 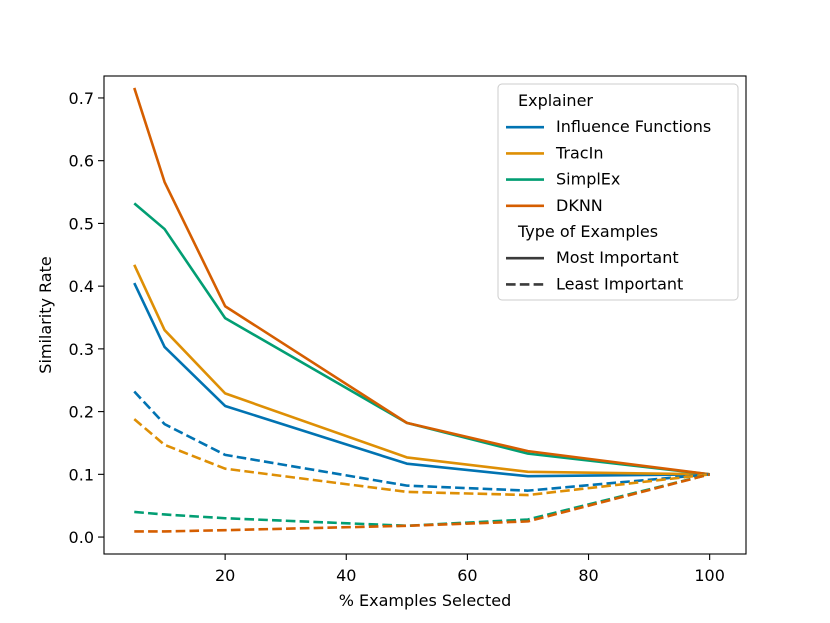 I want to click on legend-entry-label: SimplEx, so click(x=588, y=179).